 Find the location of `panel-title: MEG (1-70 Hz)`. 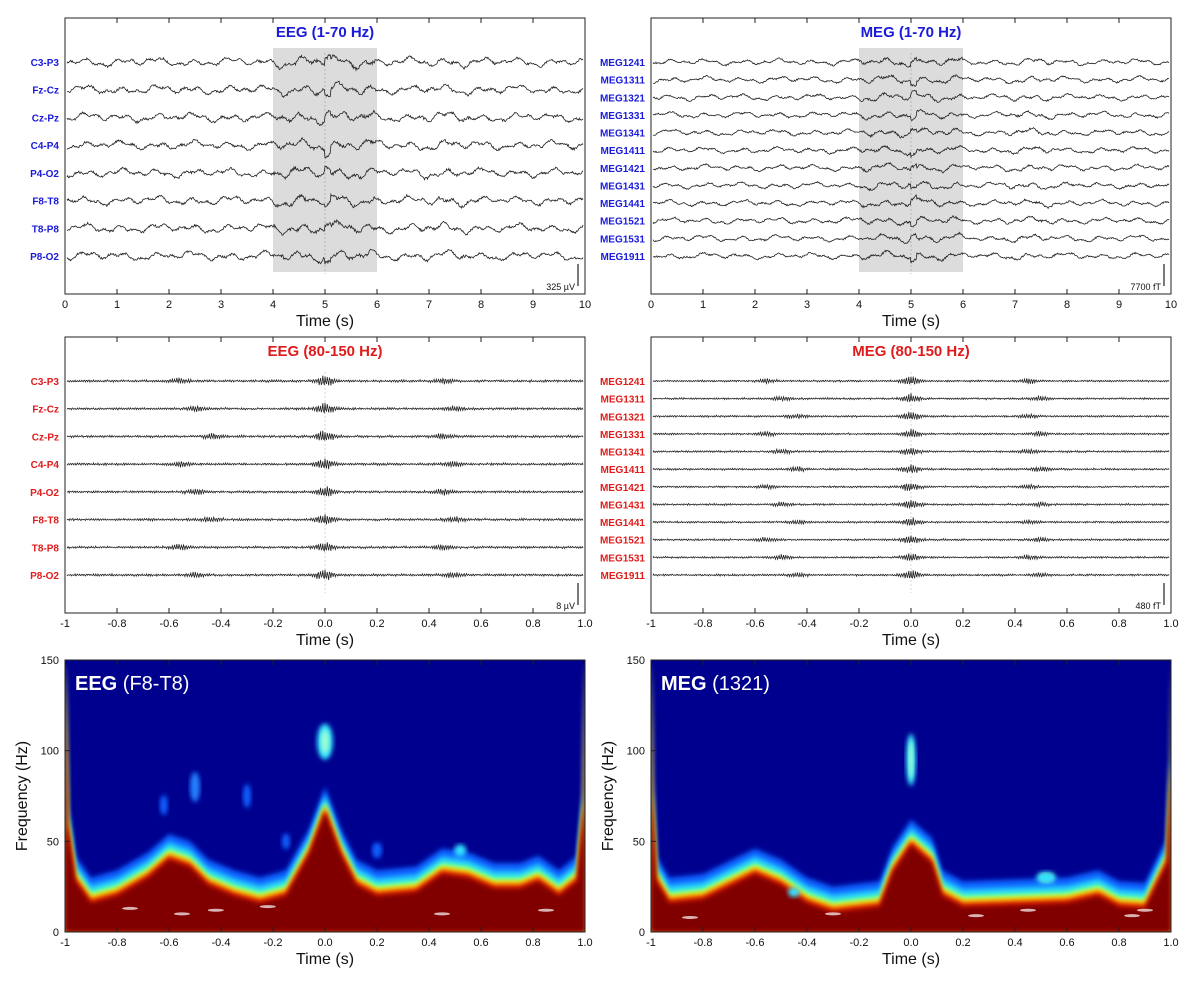

panel-title: MEG (1-70 Hz) is located at coordinates (911, 32).